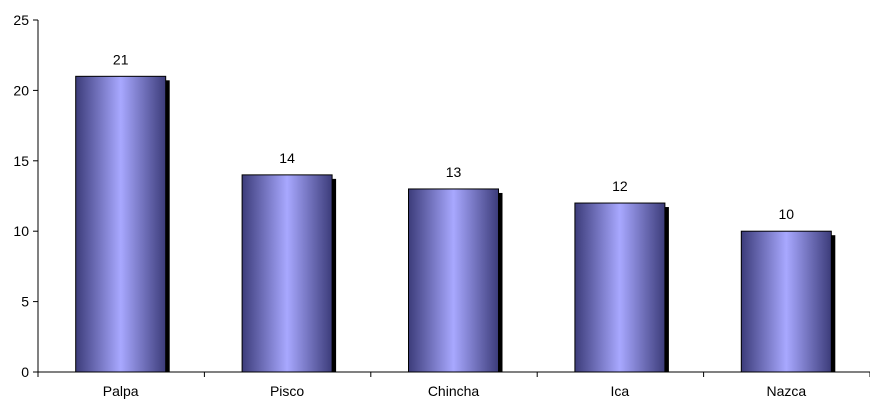 This screenshot has width=870, height=403. Describe the element at coordinates (454, 172) in the screenshot. I see `data-label-chincha: 13` at that location.